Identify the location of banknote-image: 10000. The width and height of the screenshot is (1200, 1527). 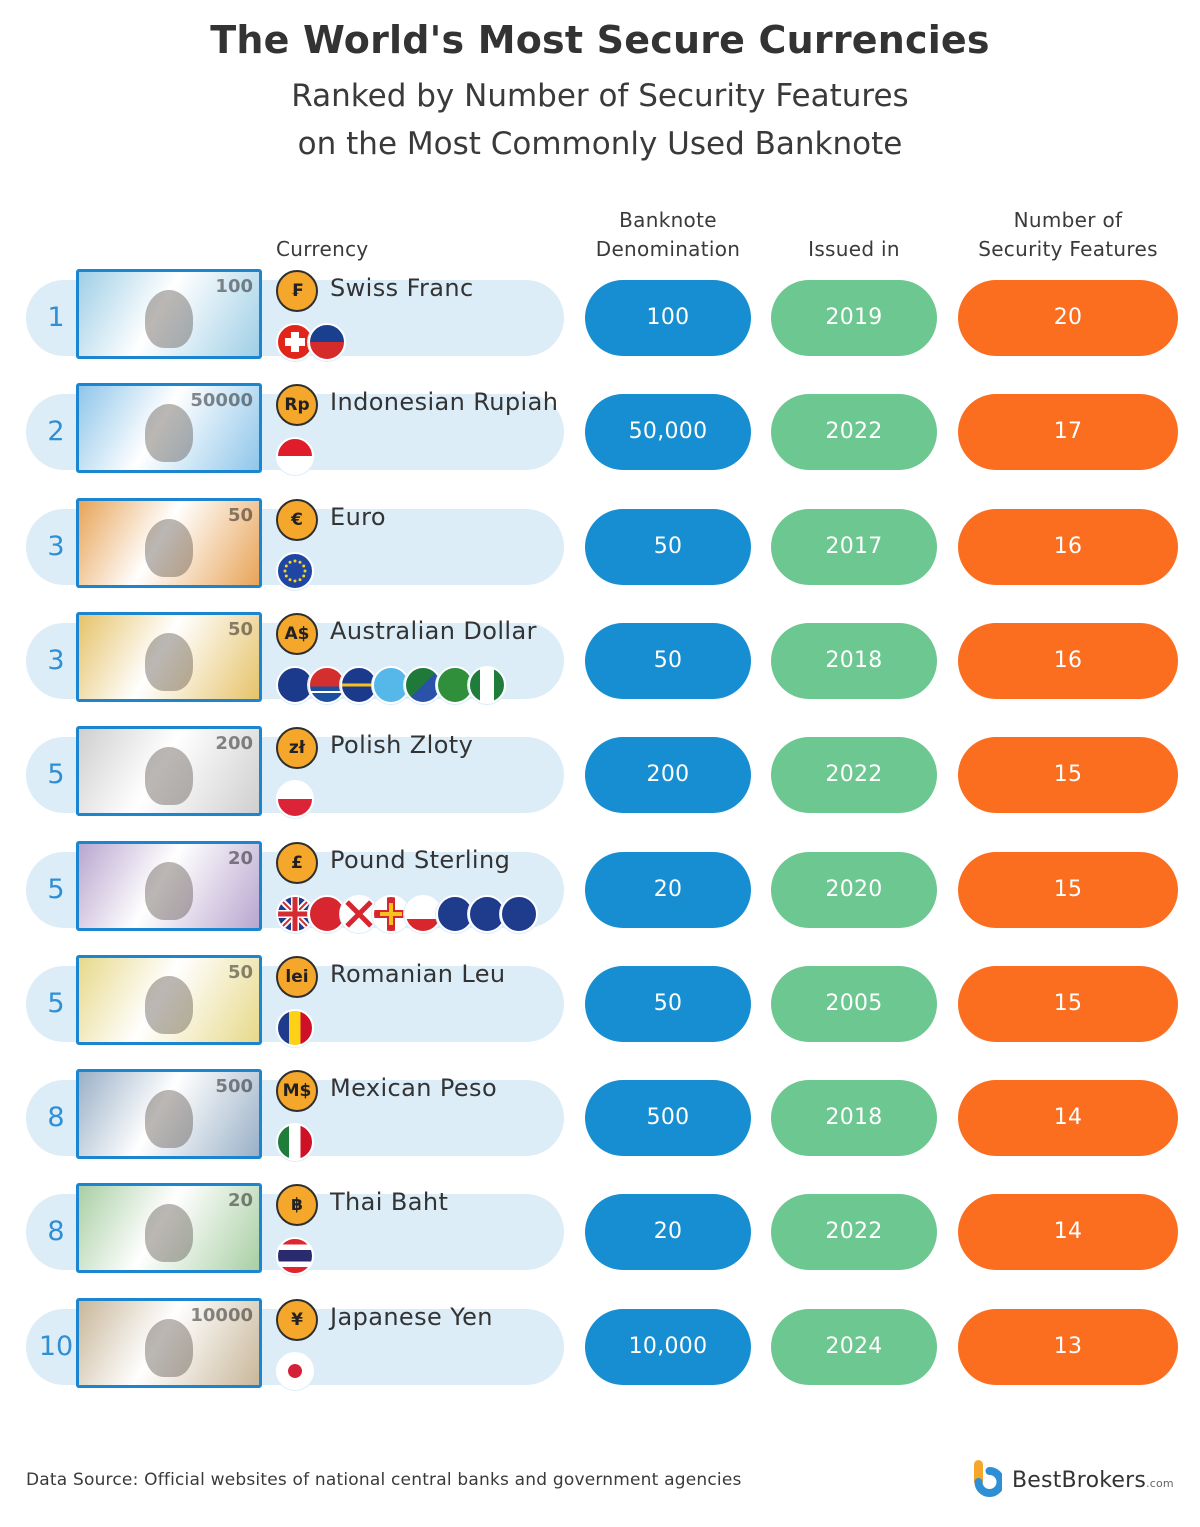
(169, 1343).